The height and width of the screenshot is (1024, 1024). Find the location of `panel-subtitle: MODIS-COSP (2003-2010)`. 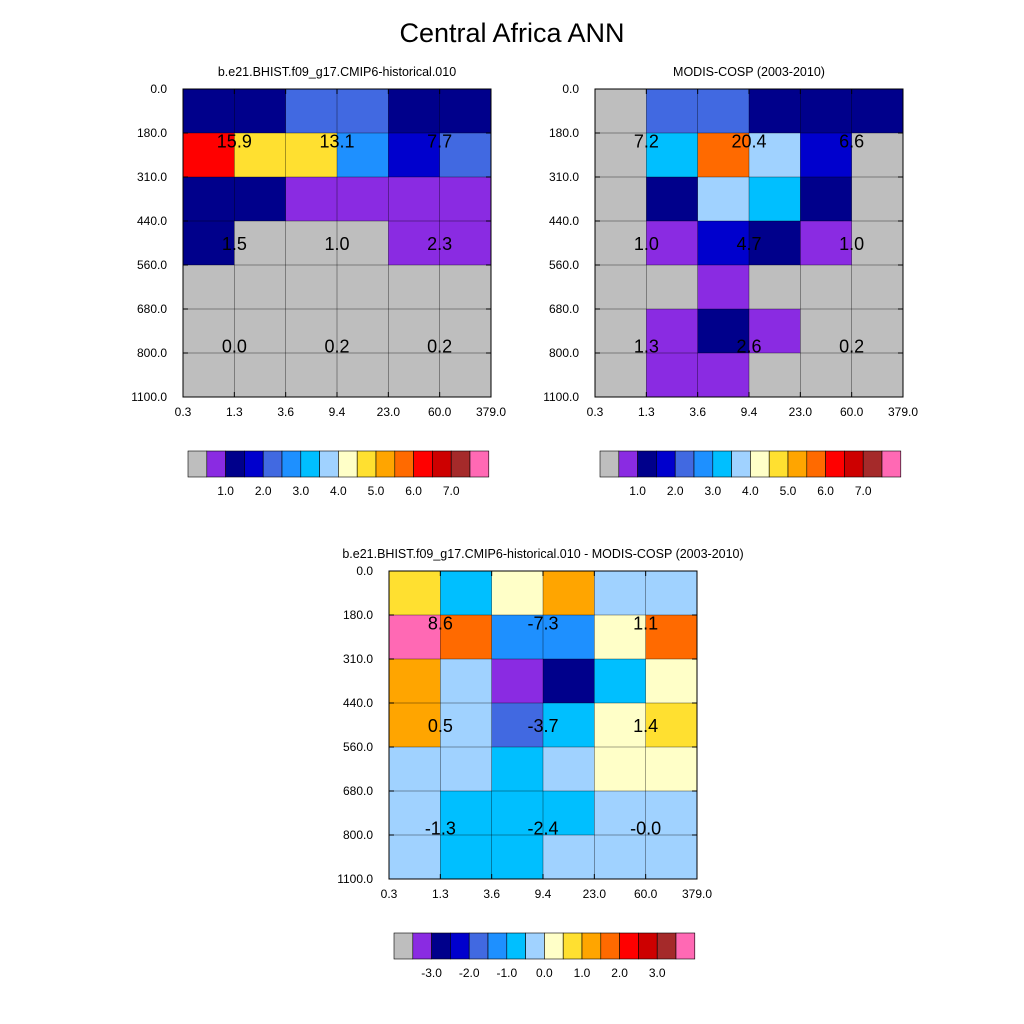

panel-subtitle: MODIS-COSP (2003-2010) is located at coordinates (749, 72).